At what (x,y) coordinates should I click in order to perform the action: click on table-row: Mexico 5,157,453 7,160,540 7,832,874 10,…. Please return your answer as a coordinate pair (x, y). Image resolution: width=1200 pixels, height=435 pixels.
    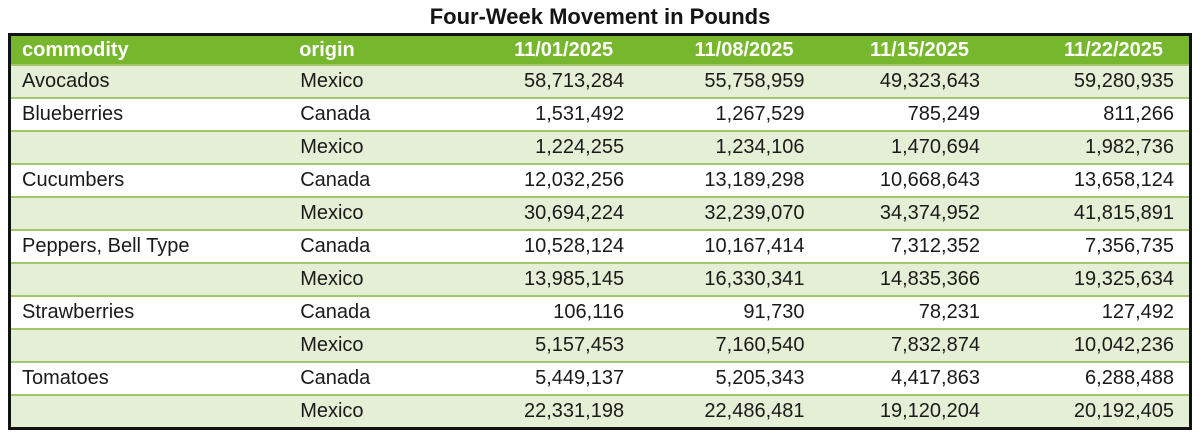
    Looking at the image, I should click on (600, 345).